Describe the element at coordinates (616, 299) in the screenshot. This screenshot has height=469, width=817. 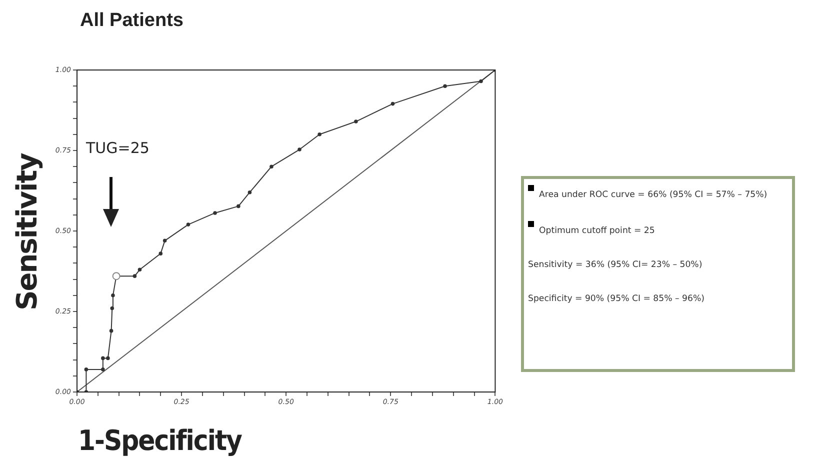
I see `text: Specificity = 90% (95% CI = 85% – 96%)` at that location.